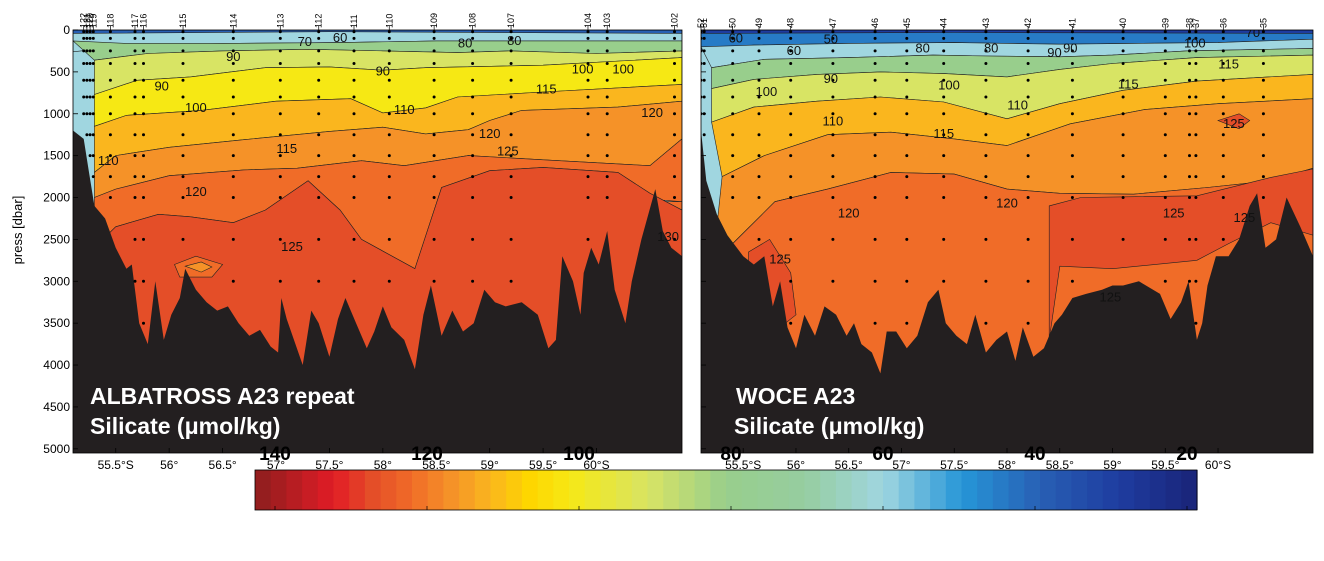 The width and height of the screenshot is (1324, 561). Describe the element at coordinates (144, 21) in the screenshot. I see `station-label: 116` at that location.